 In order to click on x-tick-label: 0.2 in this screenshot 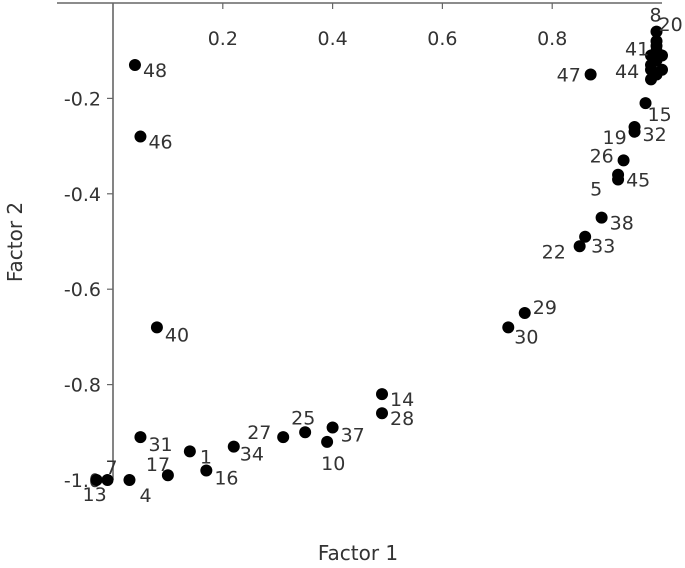, I will do `click(223, 39)`.